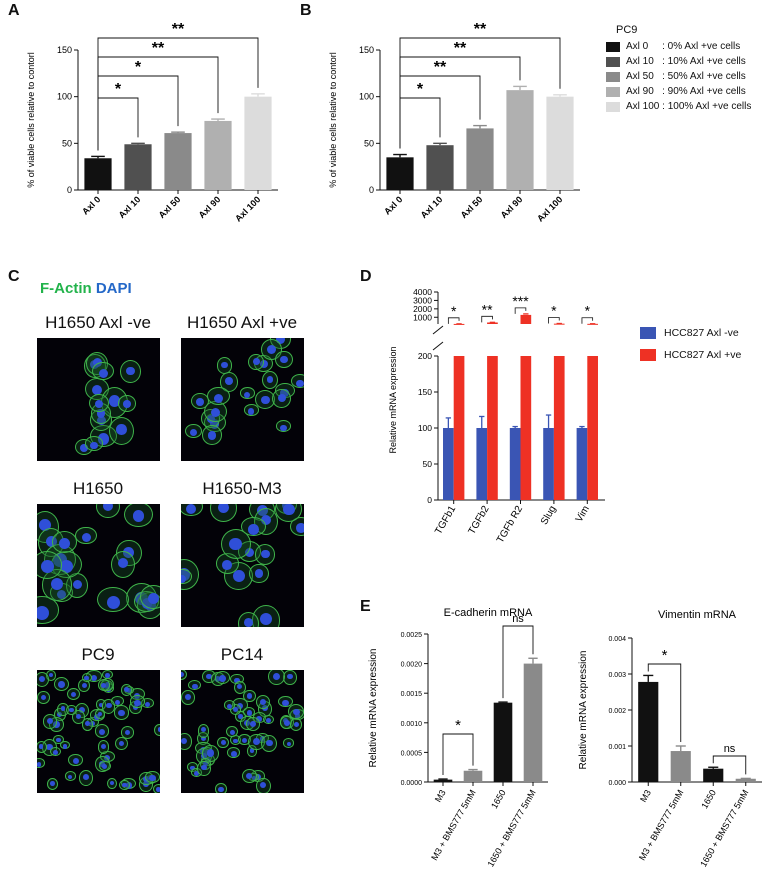 Image resolution: width=776 pixels, height=874 pixels. What do you see at coordinates (98, 488) in the screenshot?
I see `micrograph-label: H1650` at bounding box center [98, 488].